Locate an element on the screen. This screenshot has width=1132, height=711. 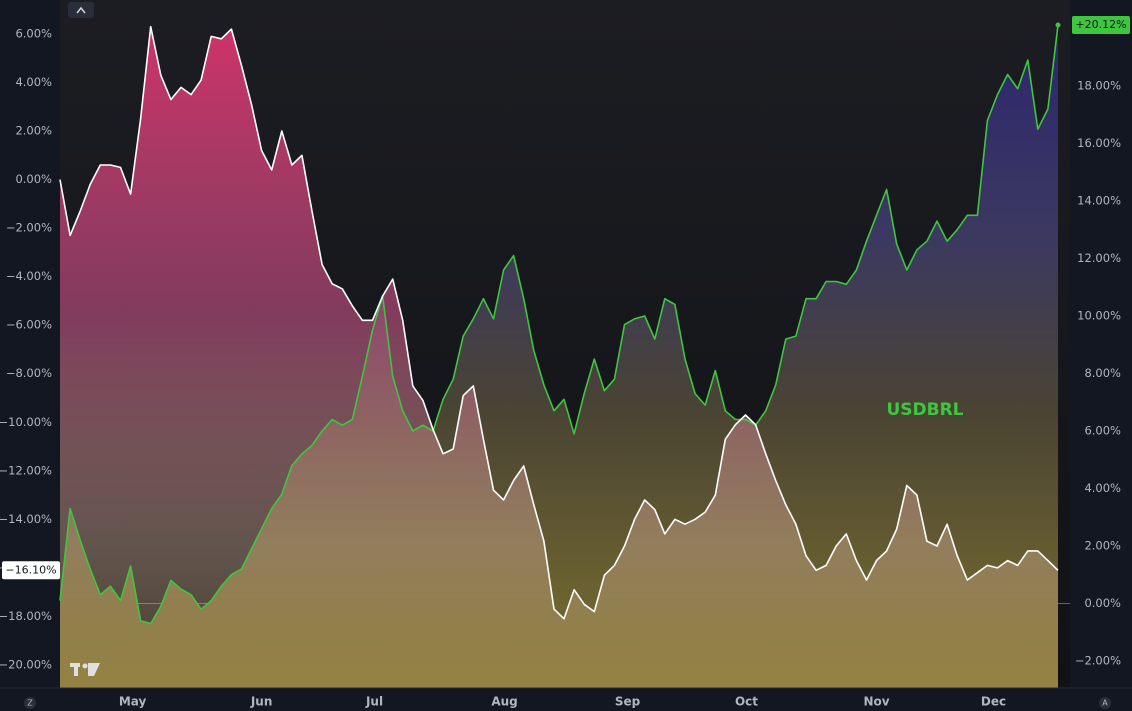
x-tick-label: Jun is located at coordinates (261, 702).